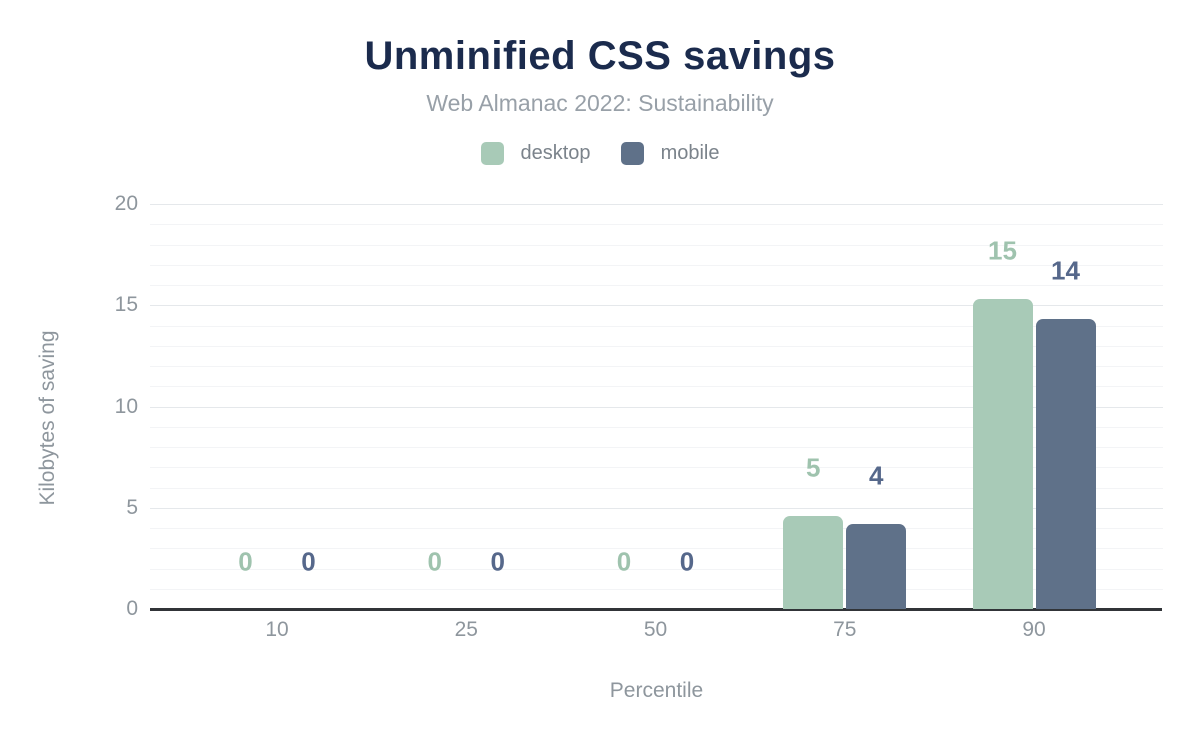 The width and height of the screenshot is (1200, 742). I want to click on bar-mobile-p90, so click(1065, 464).